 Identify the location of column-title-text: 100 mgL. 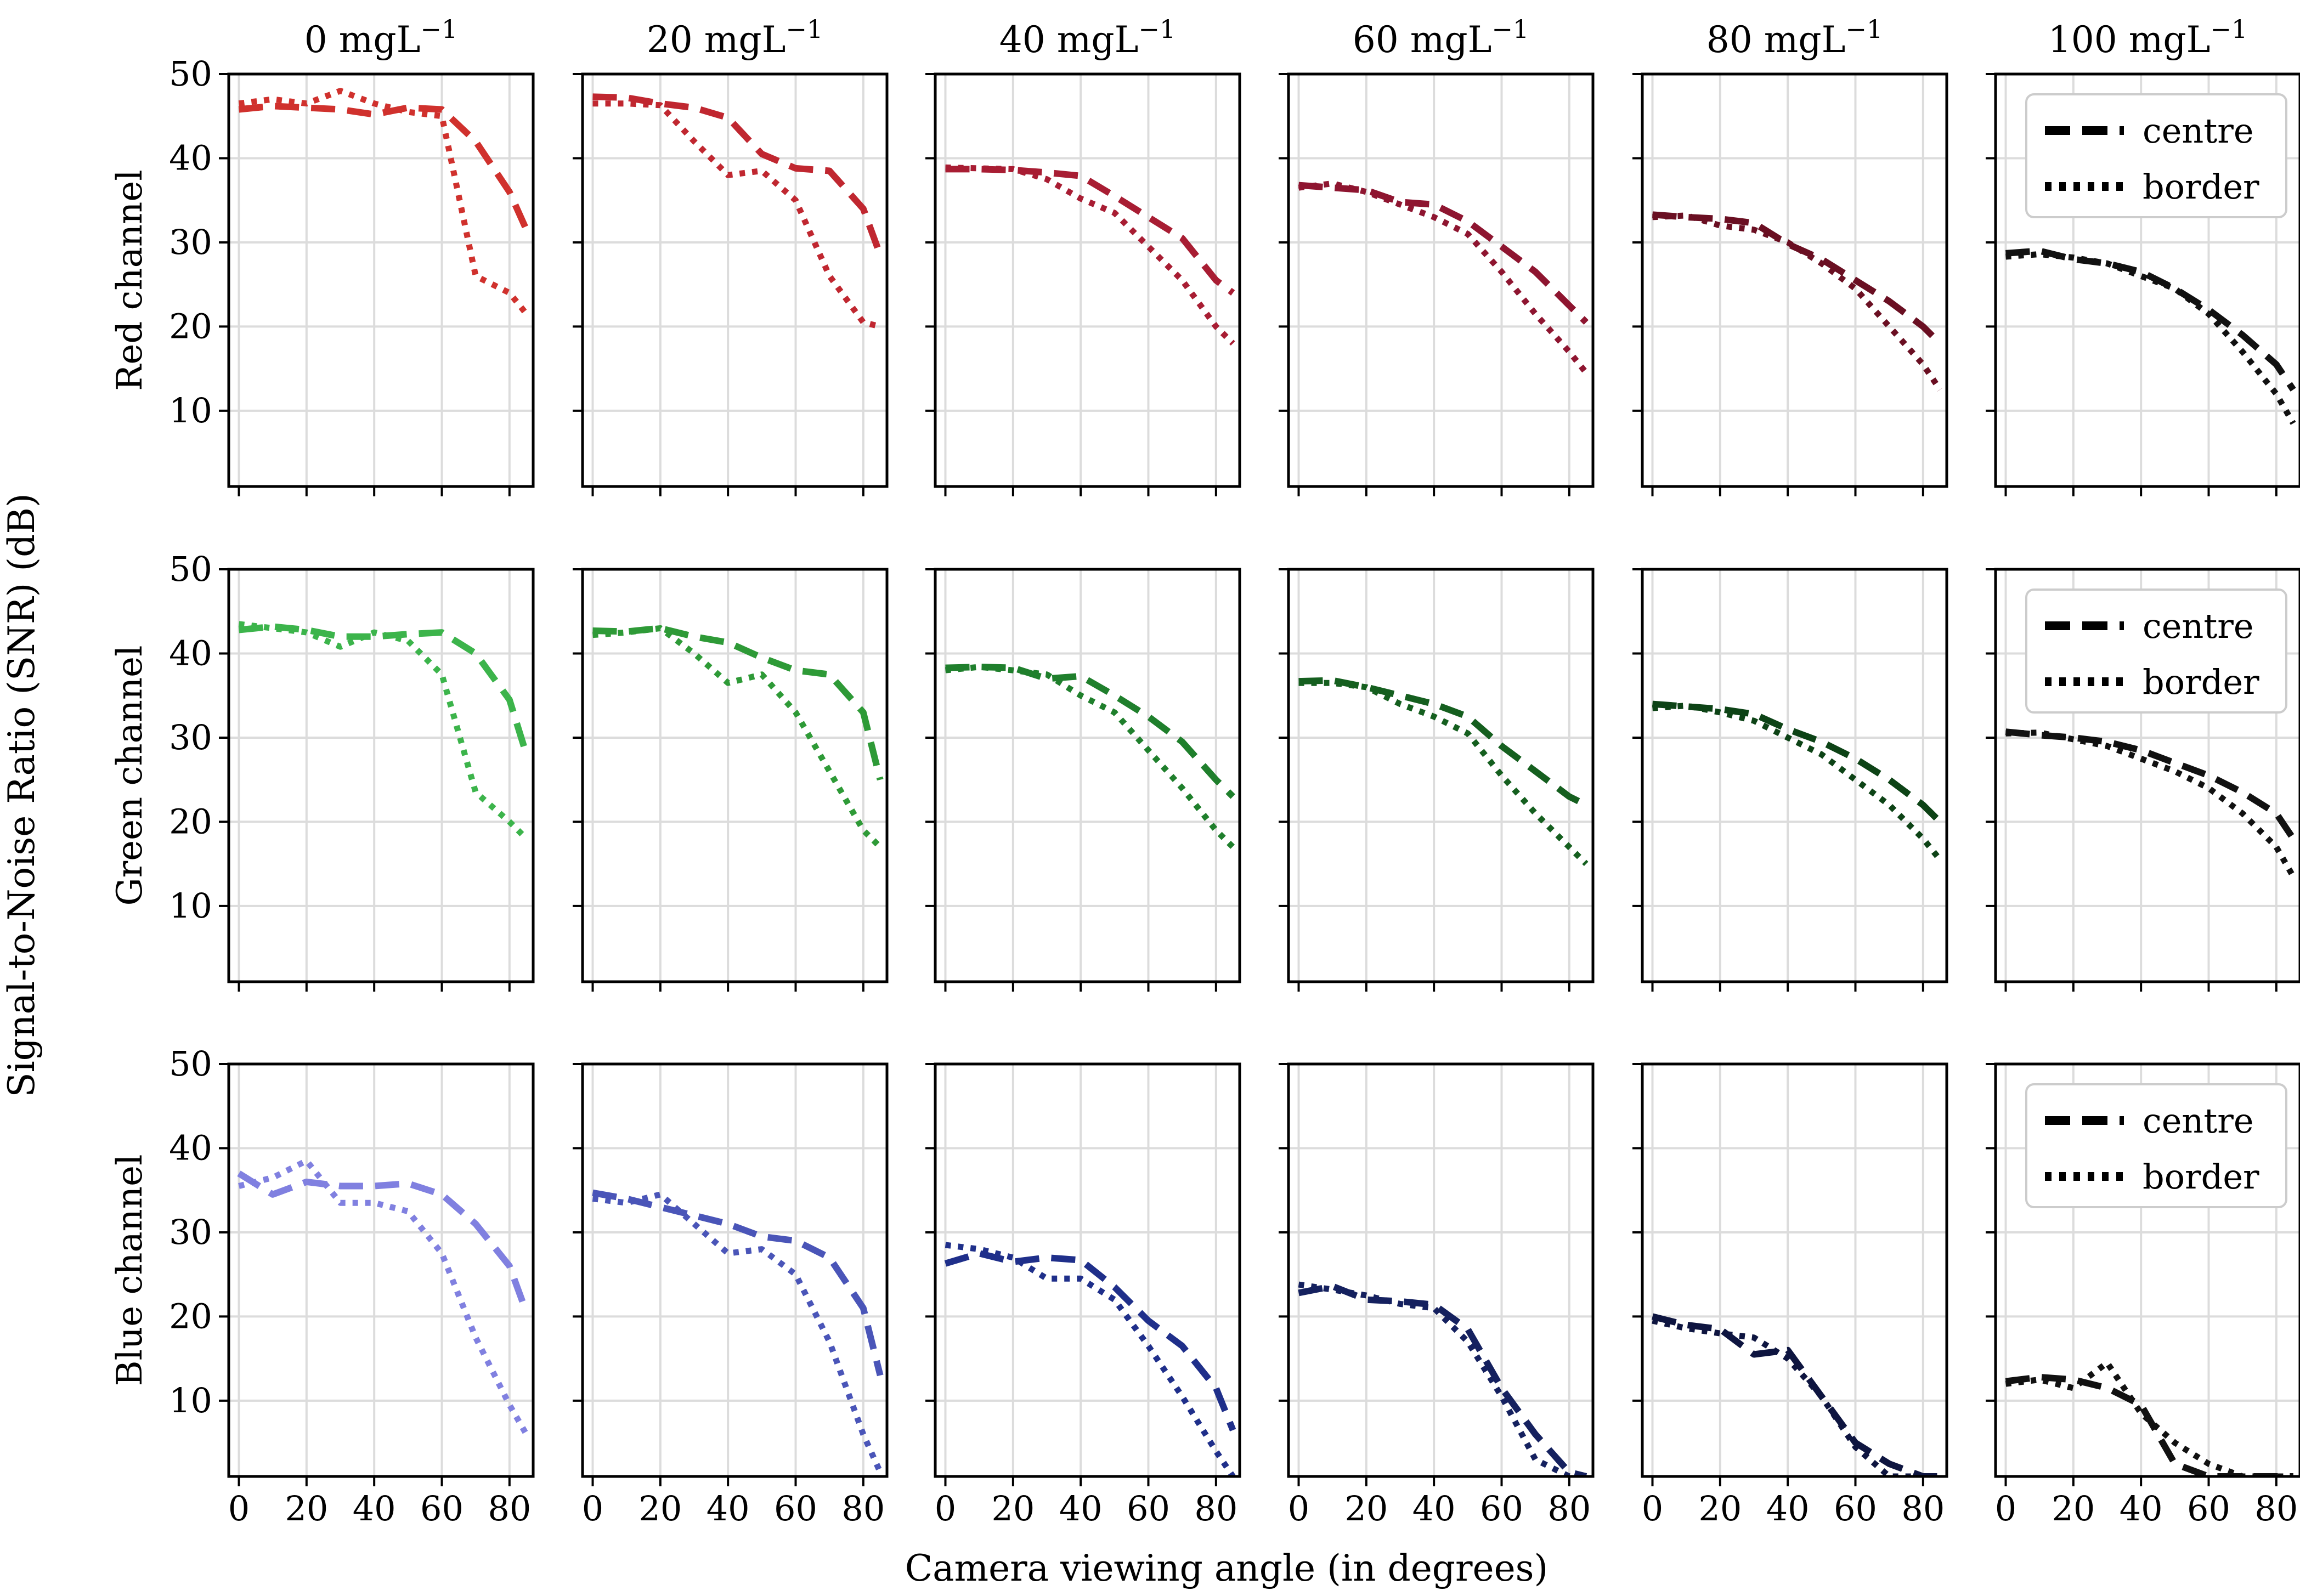
(2129, 40).